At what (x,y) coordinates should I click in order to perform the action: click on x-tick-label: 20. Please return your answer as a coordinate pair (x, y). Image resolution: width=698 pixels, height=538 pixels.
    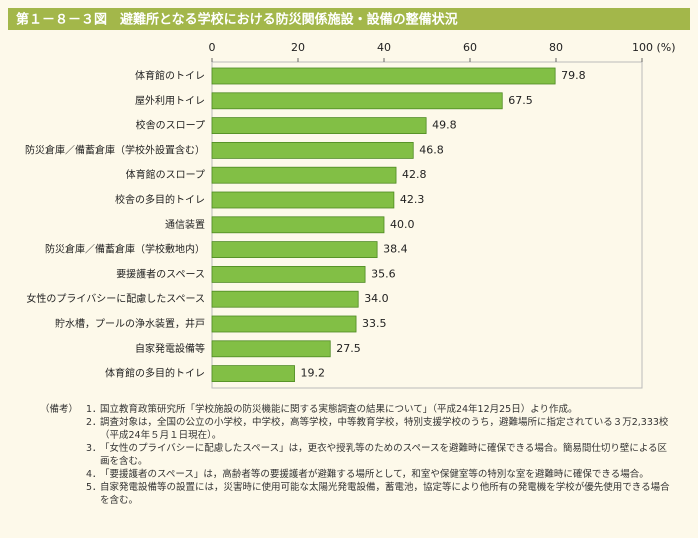
    Looking at the image, I should click on (298, 47).